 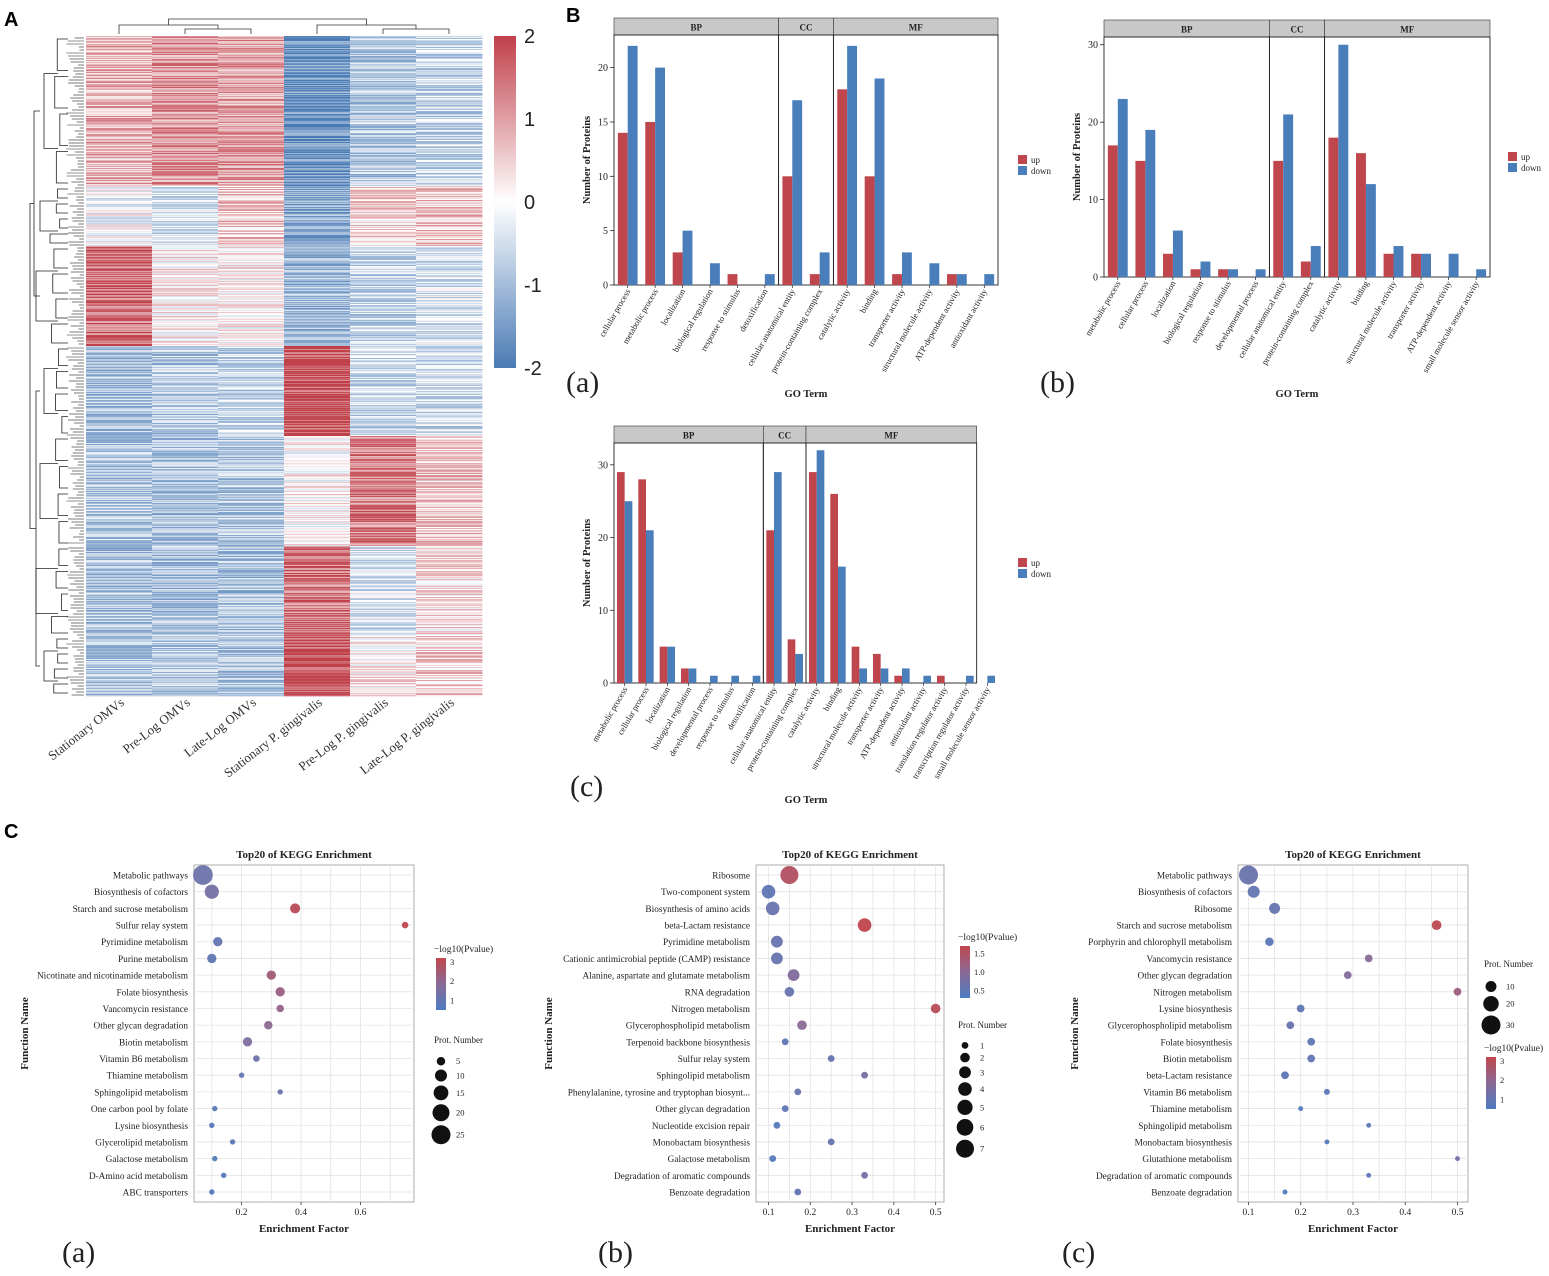 What do you see at coordinates (605, 286) in the screenshot?
I see `y-tick-label: 0` at bounding box center [605, 286].